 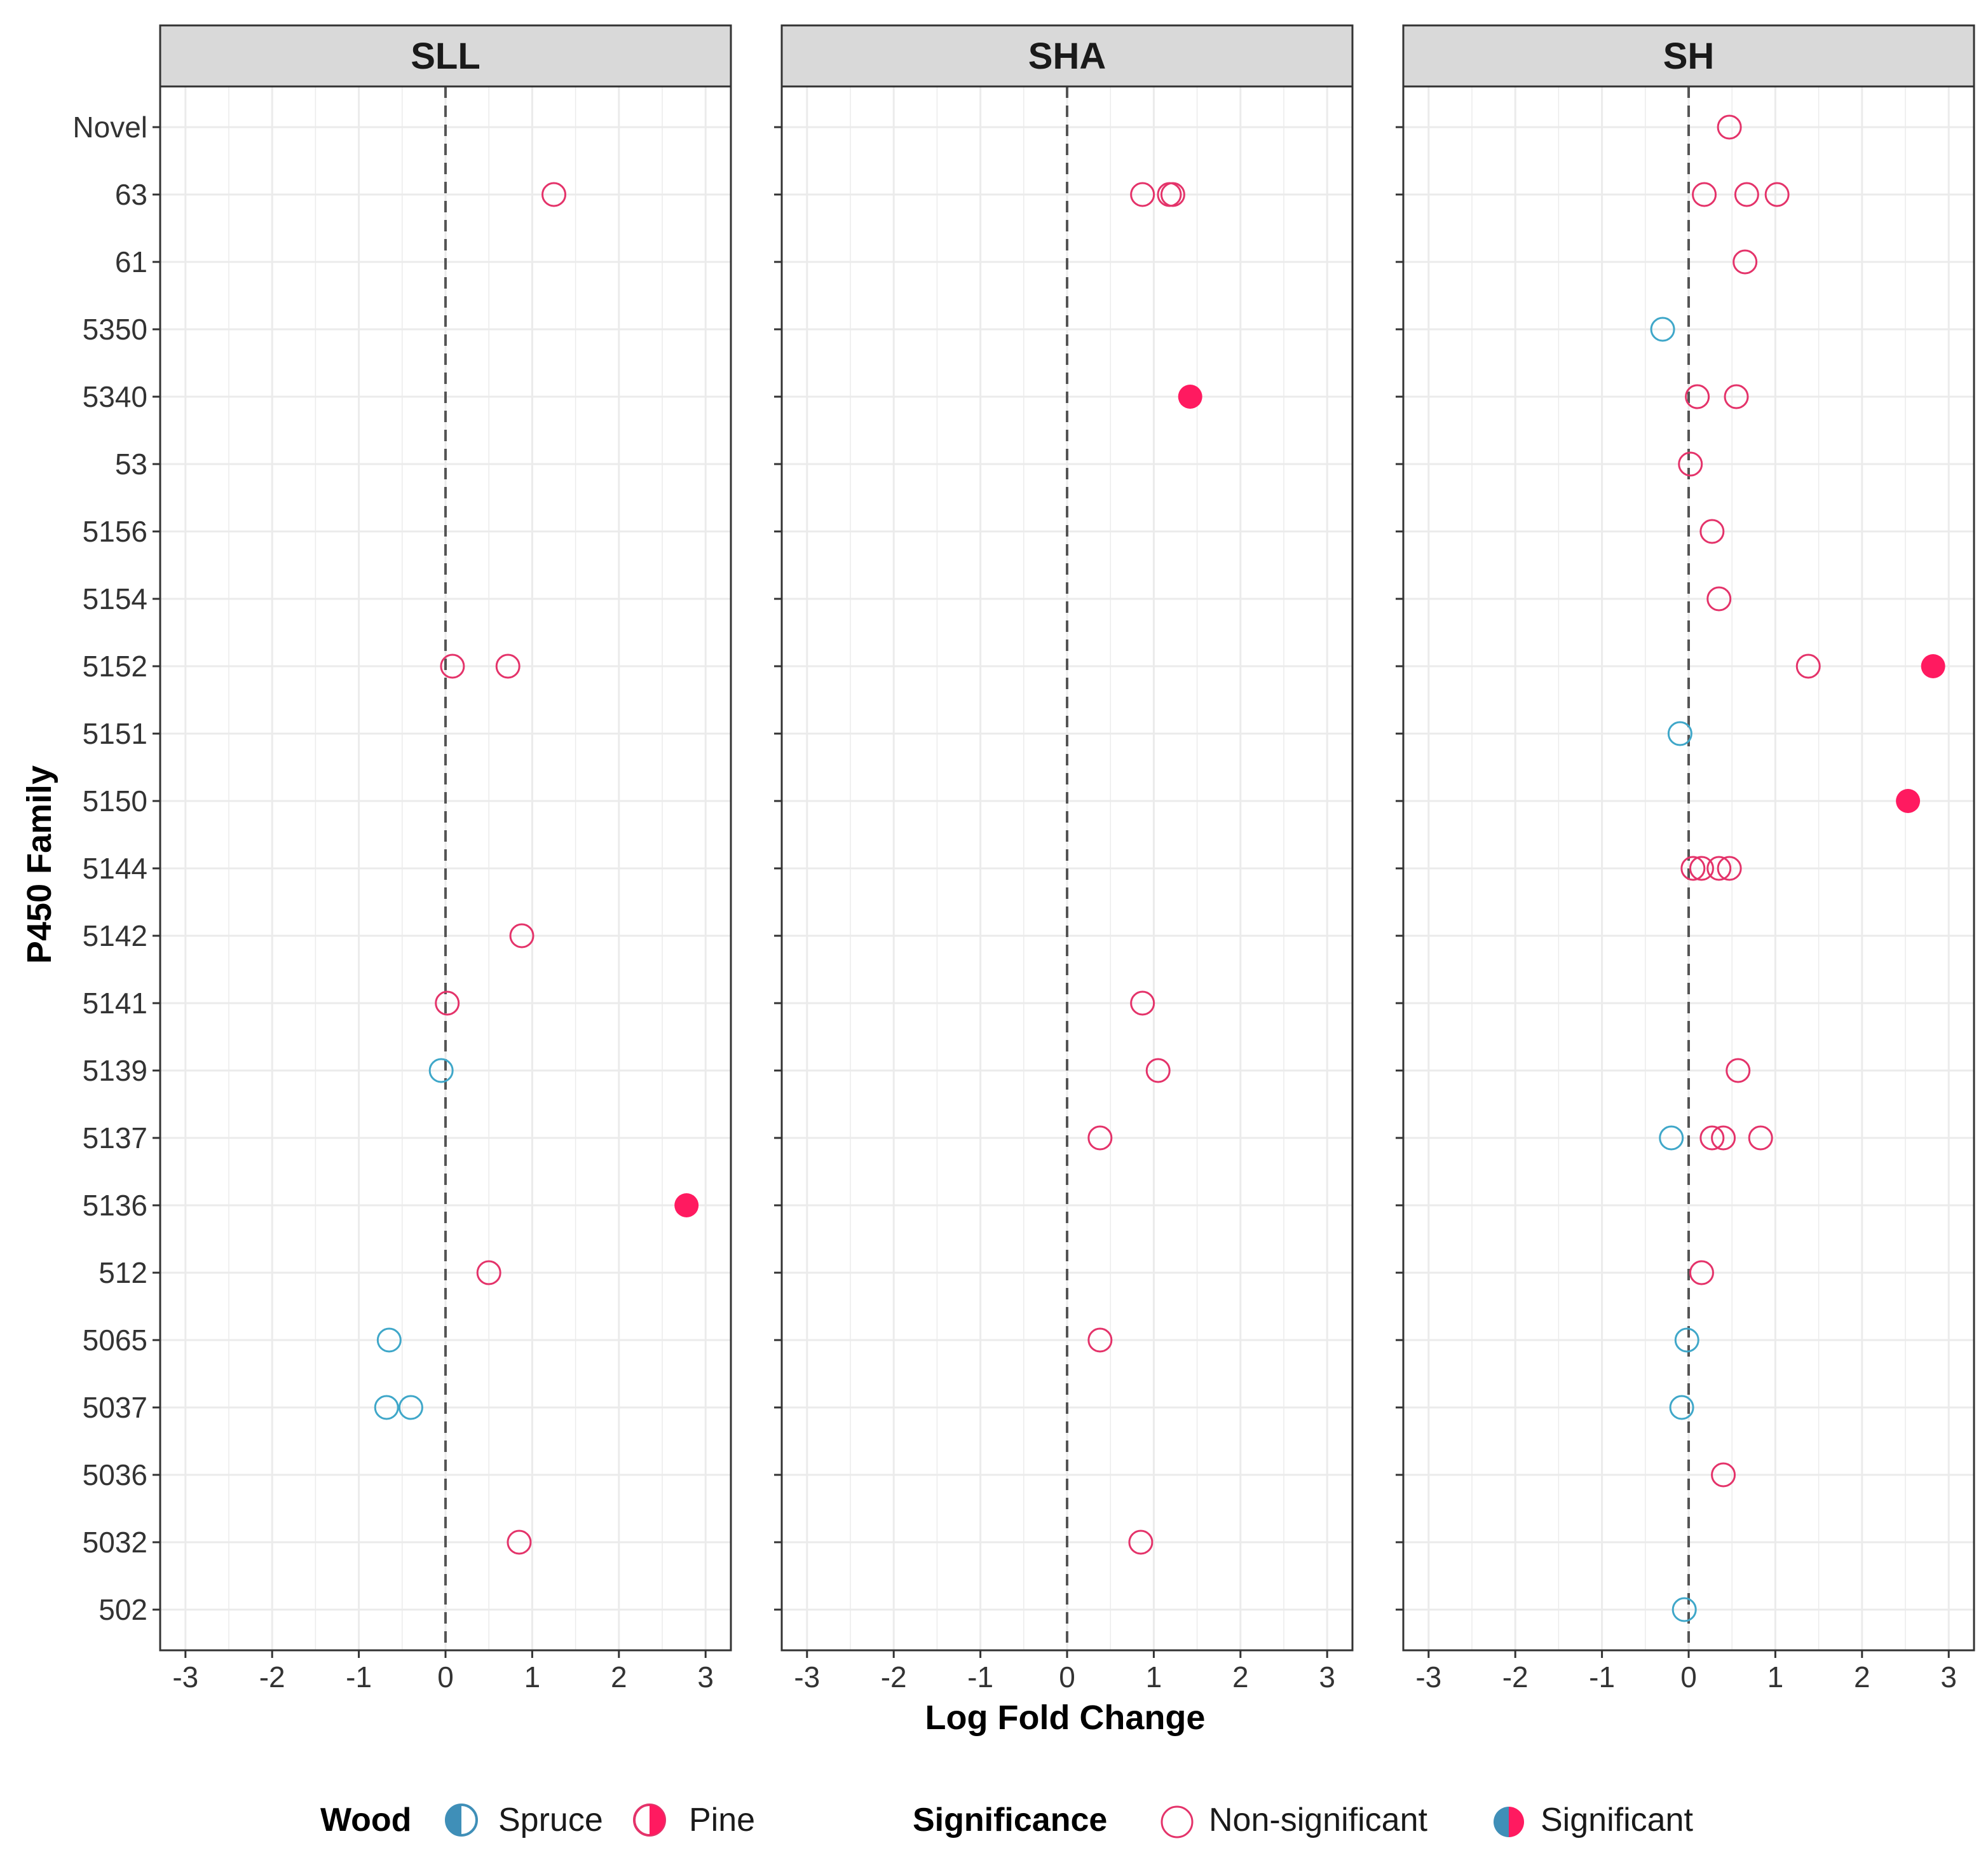 What do you see at coordinates (115, 1475) in the screenshot?
I see `y-tick-label: 5036` at bounding box center [115, 1475].